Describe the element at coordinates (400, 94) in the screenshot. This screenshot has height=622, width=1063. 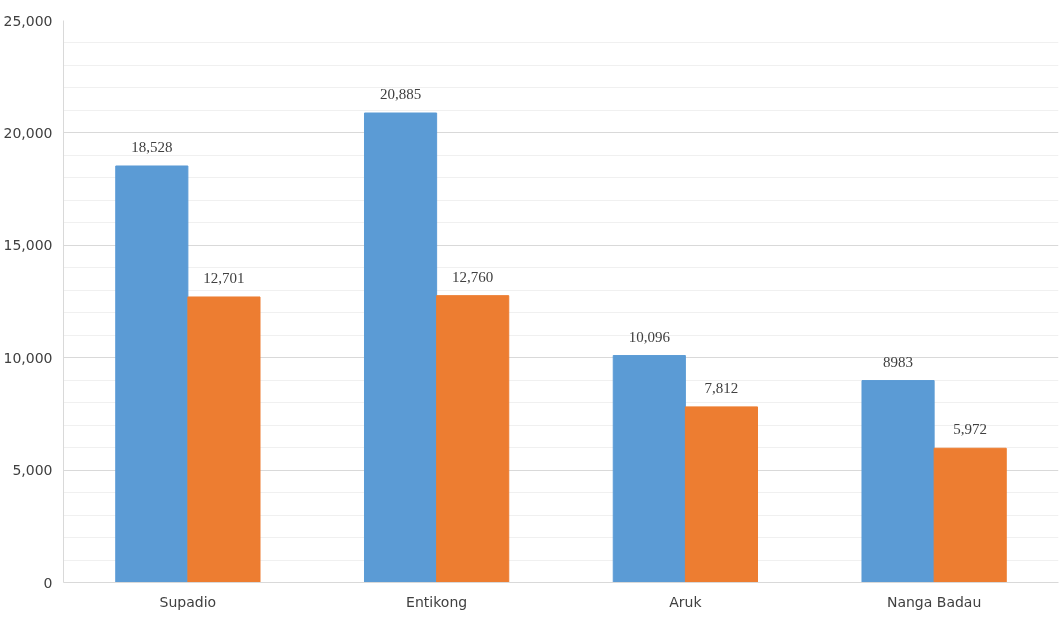
I see `data-label: 20,885` at that location.